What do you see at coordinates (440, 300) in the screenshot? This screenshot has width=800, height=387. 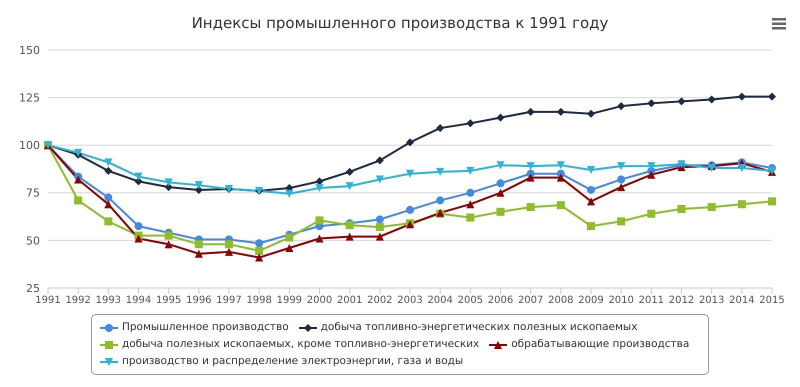 I see `x-tick-label: 2004` at bounding box center [440, 300].